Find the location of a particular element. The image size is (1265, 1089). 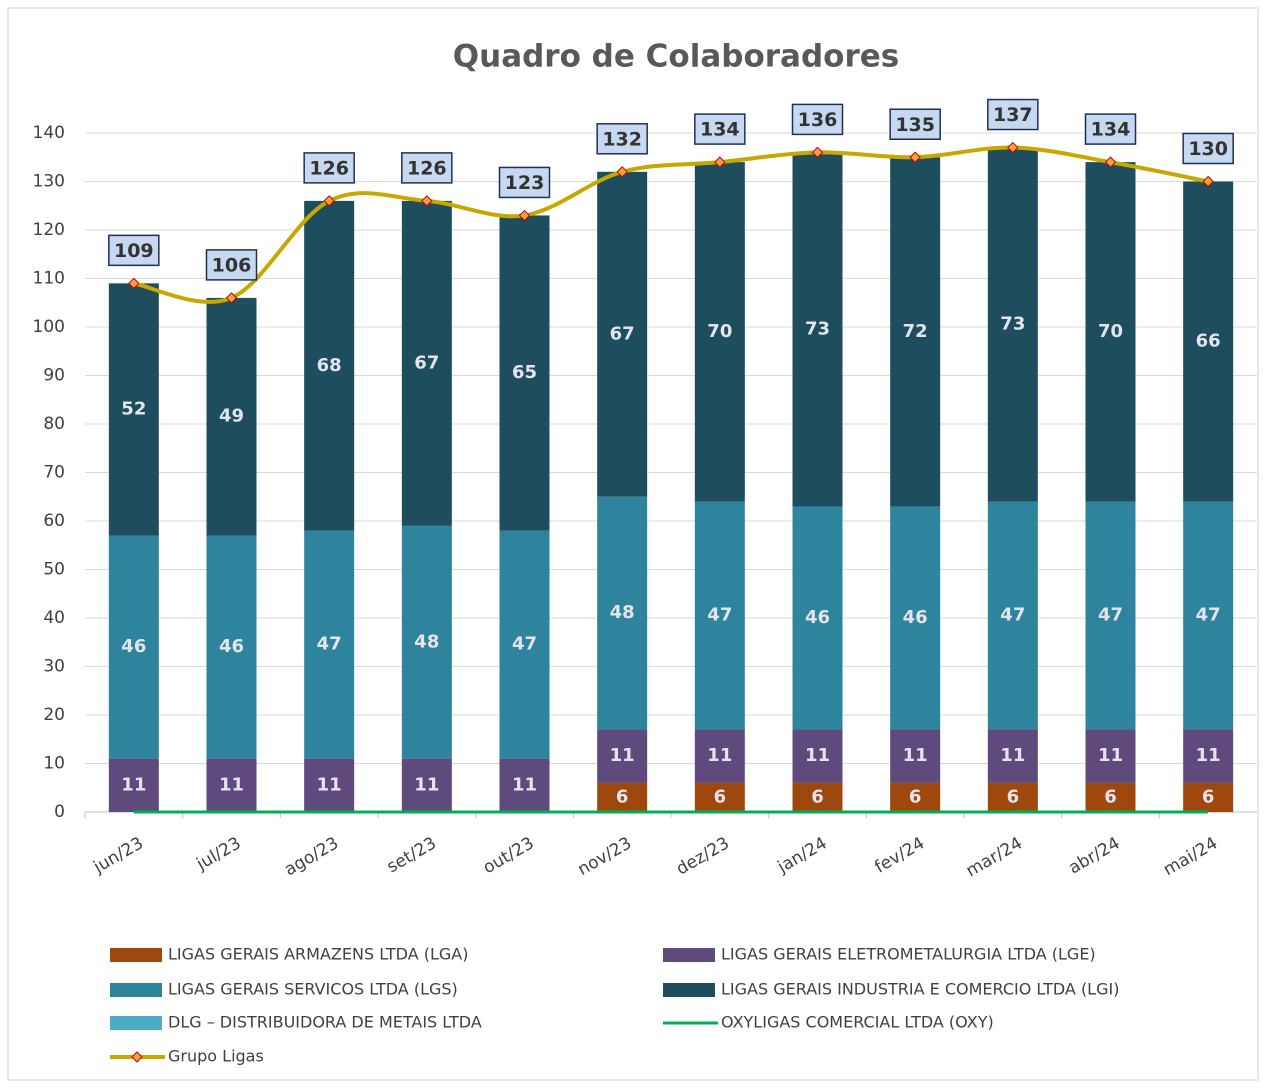

y-tick-label: 130 is located at coordinates (49, 182).